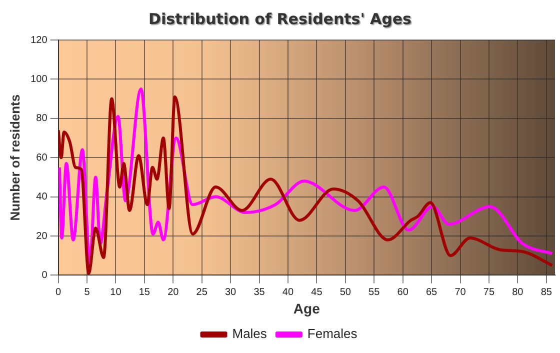 This screenshot has width=560, height=353. Describe the element at coordinates (332, 334) in the screenshot. I see `legend-label: Females` at that location.